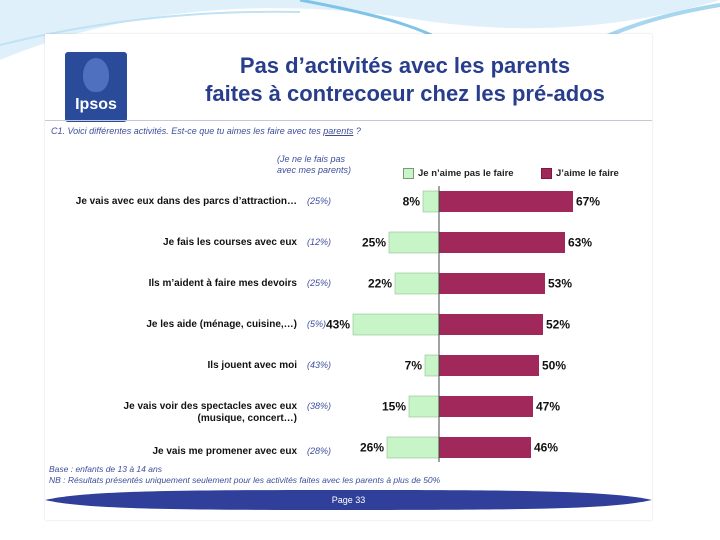 This screenshot has width=720, height=540. What do you see at coordinates (319, 406) in the screenshot?
I see `row-note: (38%)` at bounding box center [319, 406].